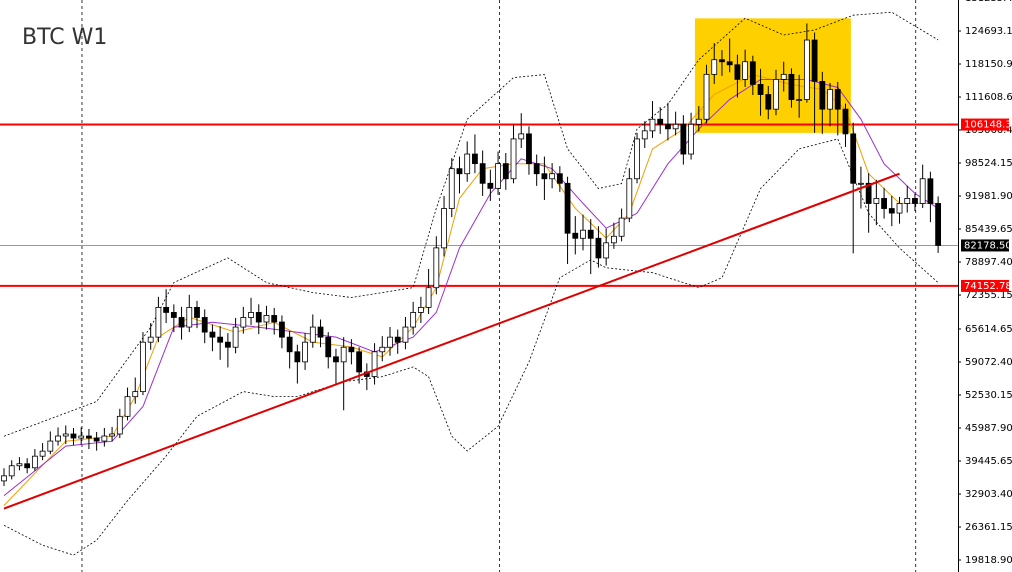  Describe the element at coordinates (988, 163) in the screenshot. I see `y-tick-label: 98524.15` at that location.